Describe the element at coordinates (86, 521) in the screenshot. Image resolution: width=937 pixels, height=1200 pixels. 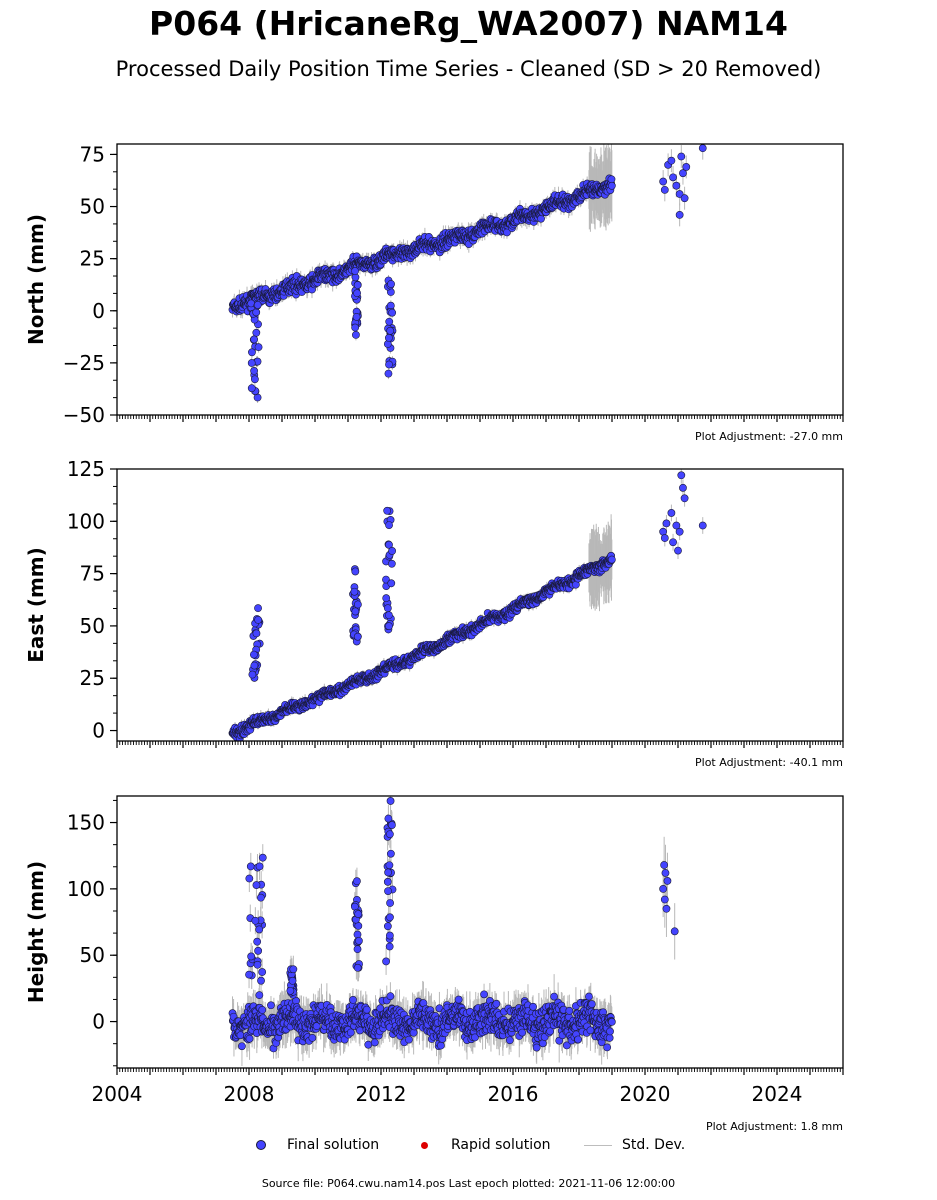
I see `y-tick-label: 100` at that location.